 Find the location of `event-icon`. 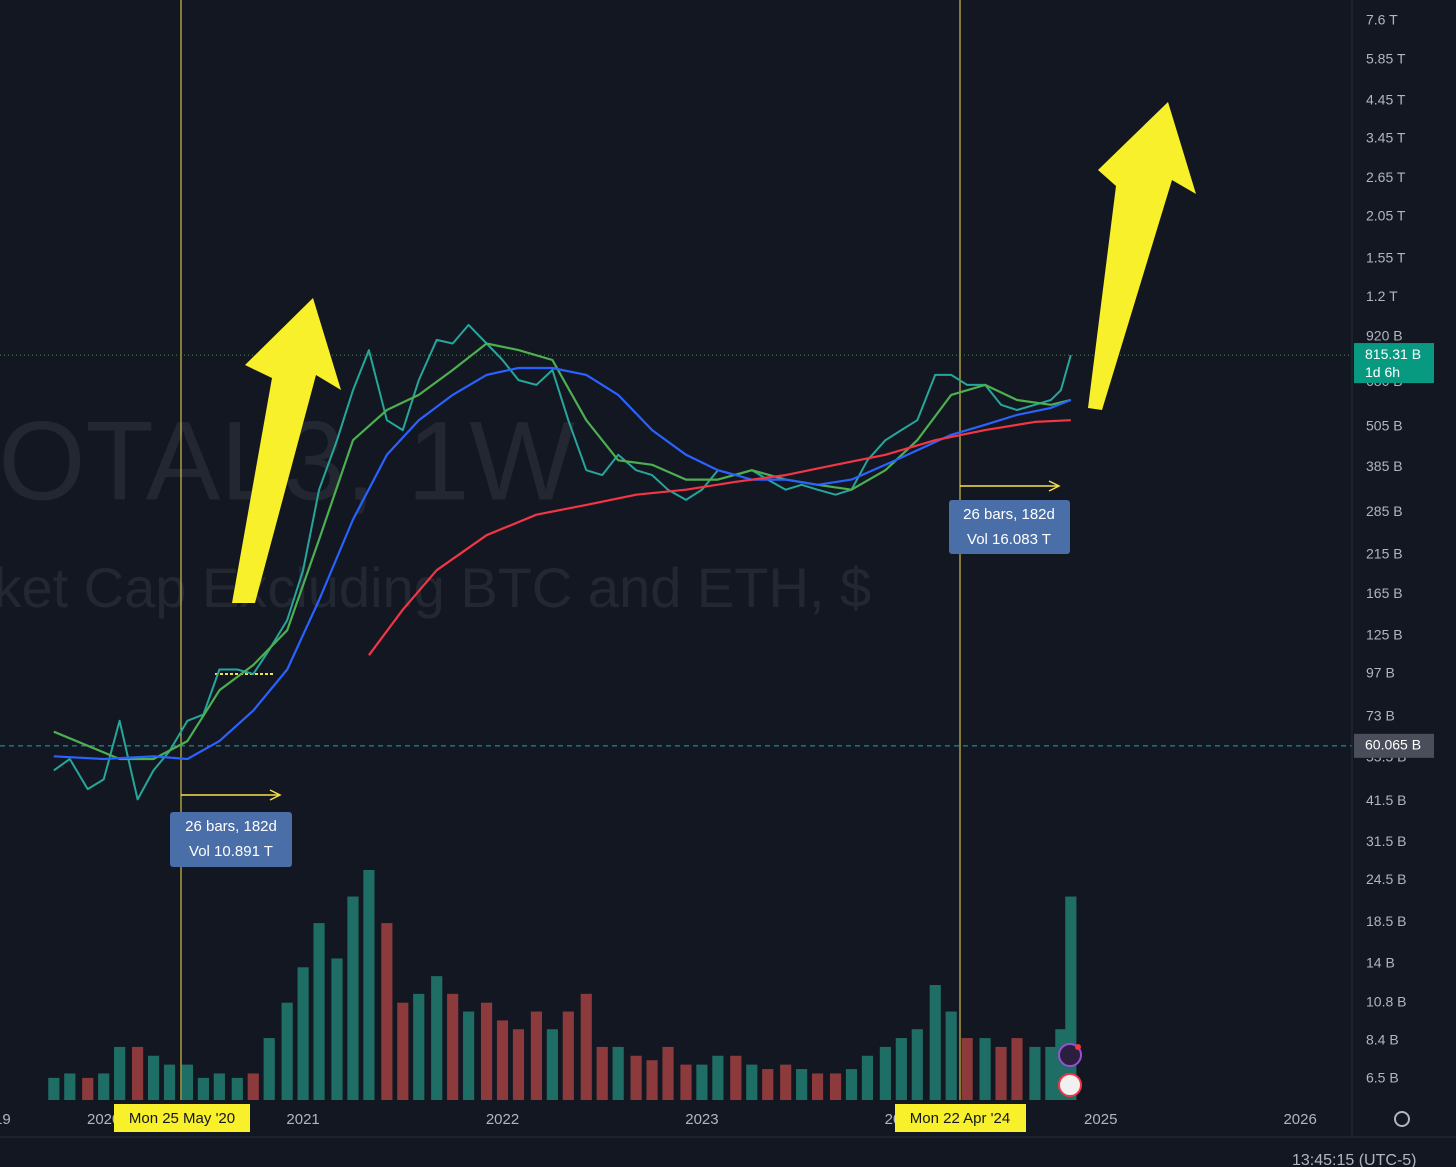

event-icon is located at coordinates (1070, 1055).